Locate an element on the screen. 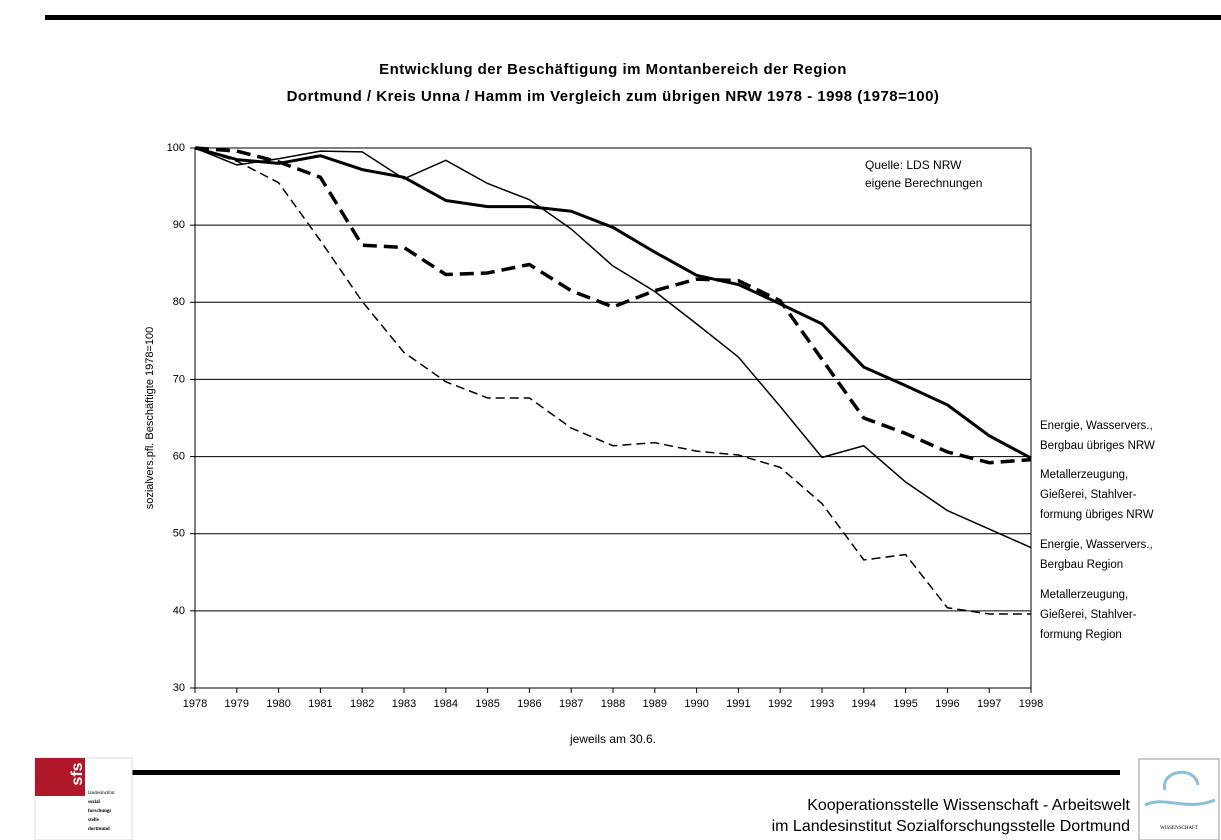 This screenshot has height=840, width=1221. x-axis-label: jeweils am 30.6. is located at coordinates (612, 739).